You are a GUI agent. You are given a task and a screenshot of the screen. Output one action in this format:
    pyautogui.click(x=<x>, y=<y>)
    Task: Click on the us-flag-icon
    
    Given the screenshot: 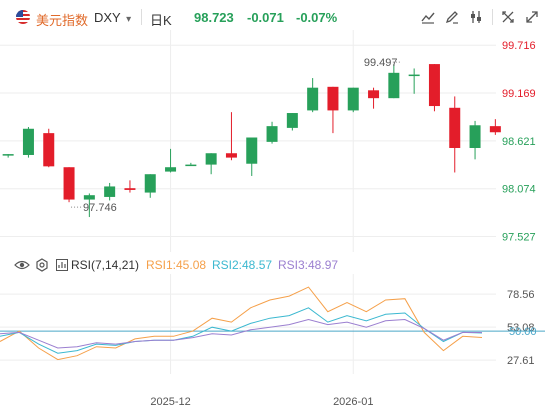 What is the action you would take?
    pyautogui.click(x=23, y=17)
    